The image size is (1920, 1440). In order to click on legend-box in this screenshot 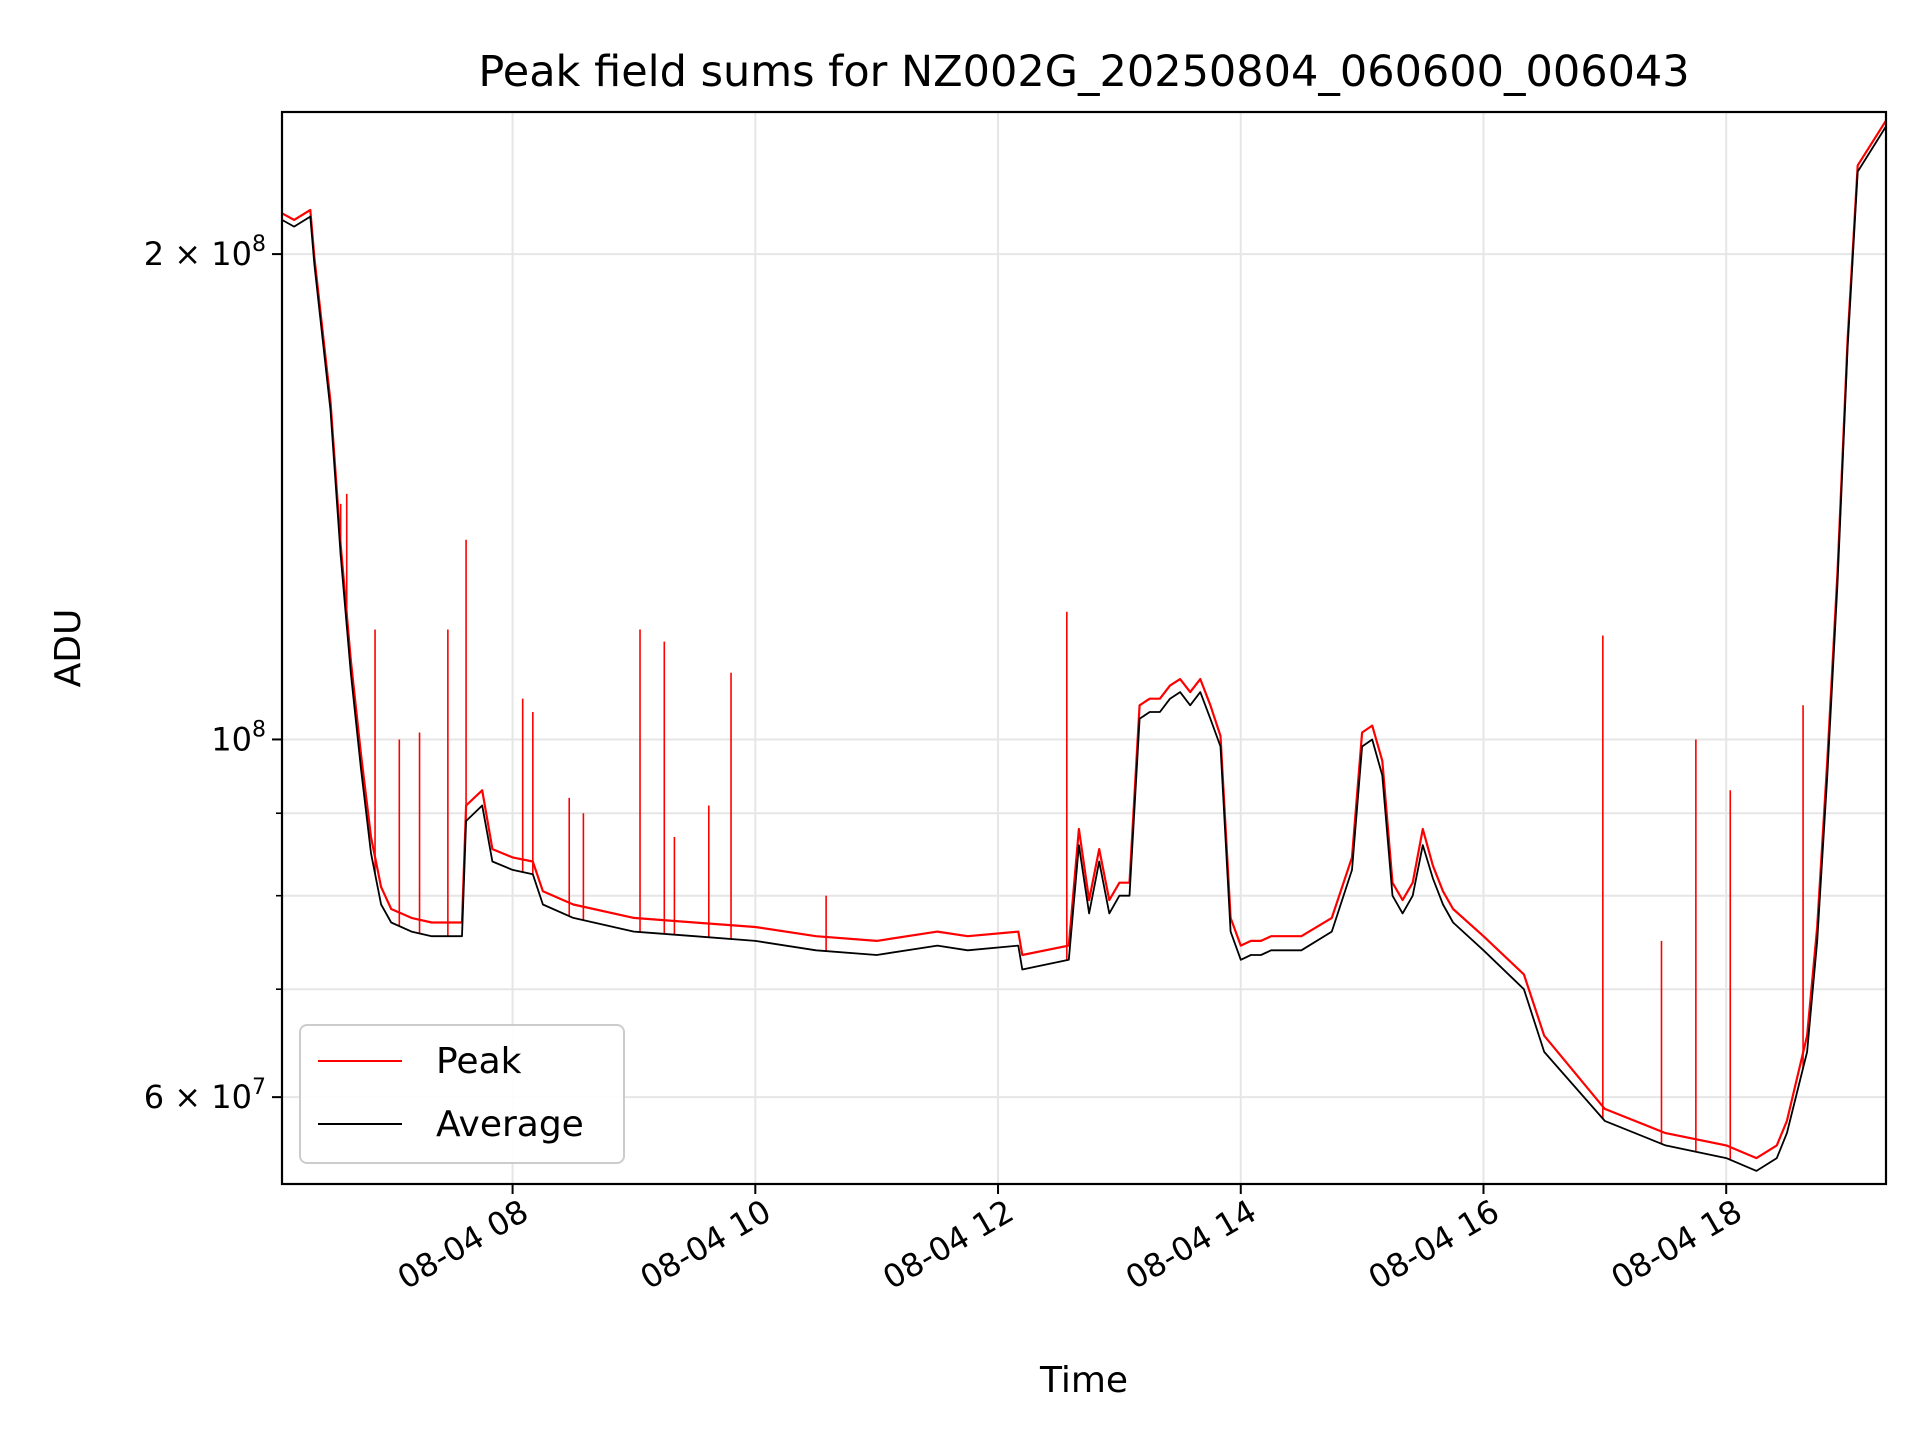, I will do `click(462, 1094)`.